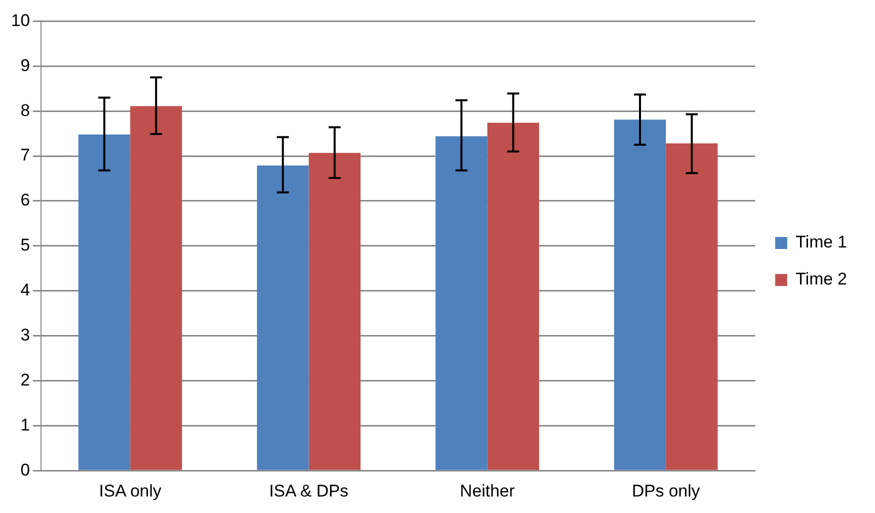 This screenshot has width=875, height=513. What do you see at coordinates (822, 279) in the screenshot?
I see `legend-label: Time 2` at bounding box center [822, 279].